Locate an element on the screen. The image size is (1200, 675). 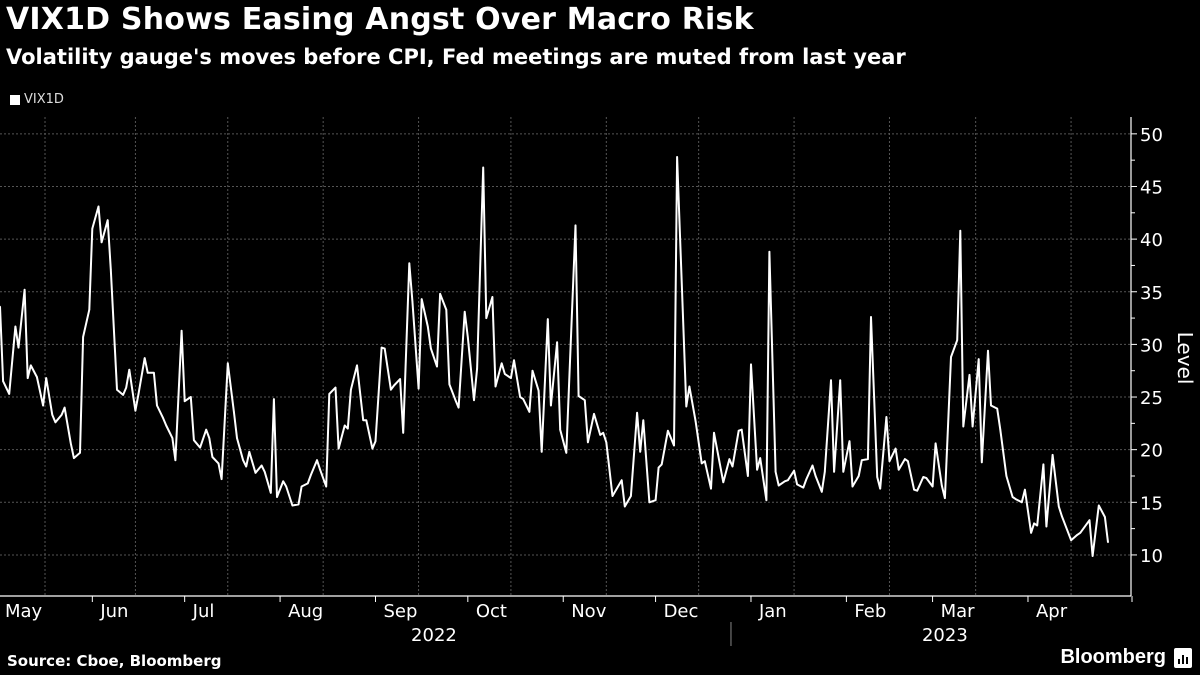
y-tick-label: 40 is located at coordinates (1151, 240).